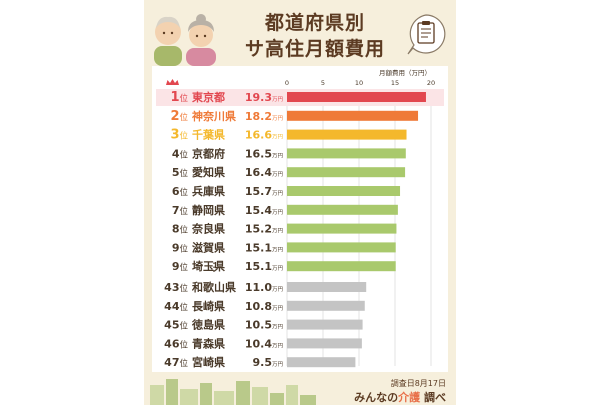 This screenshot has width=600, height=405. Describe the element at coordinates (176, 172) in the screenshot. I see `rank-number: 5` at that location.